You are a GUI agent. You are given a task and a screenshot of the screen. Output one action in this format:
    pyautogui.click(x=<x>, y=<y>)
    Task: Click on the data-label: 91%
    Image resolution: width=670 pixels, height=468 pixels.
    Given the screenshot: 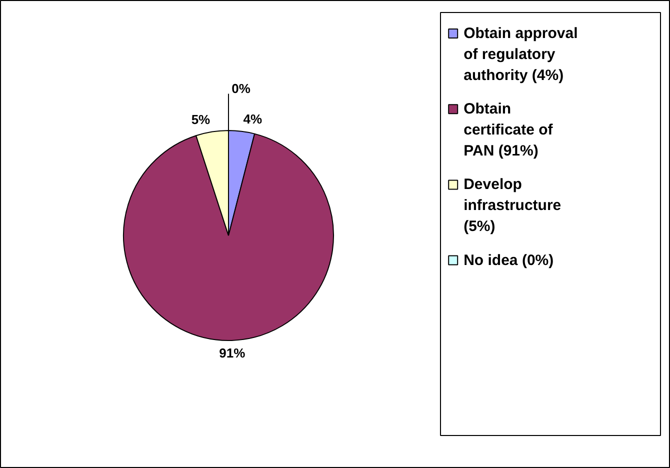 What is the action you would take?
    pyautogui.click(x=232, y=353)
    